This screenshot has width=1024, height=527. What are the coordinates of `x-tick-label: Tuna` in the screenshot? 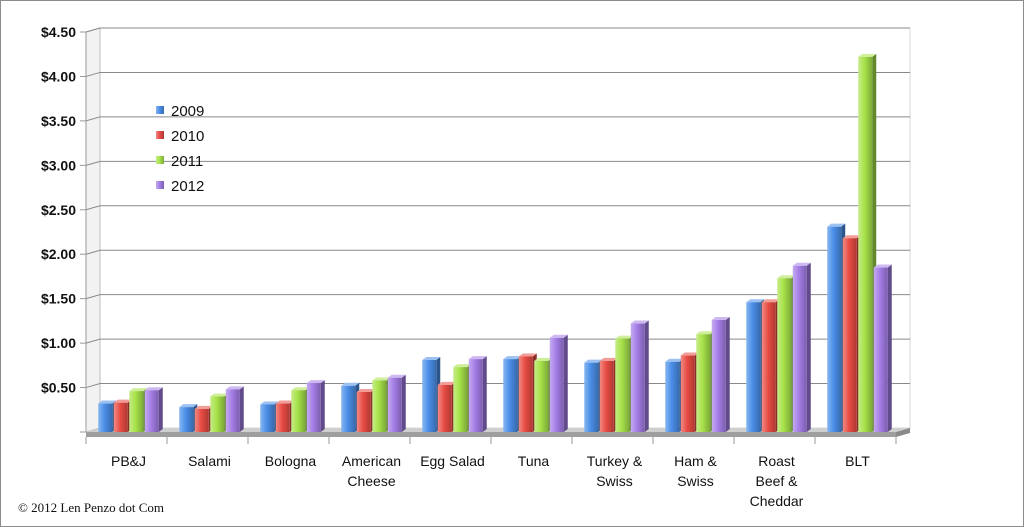 It's located at (534, 461).